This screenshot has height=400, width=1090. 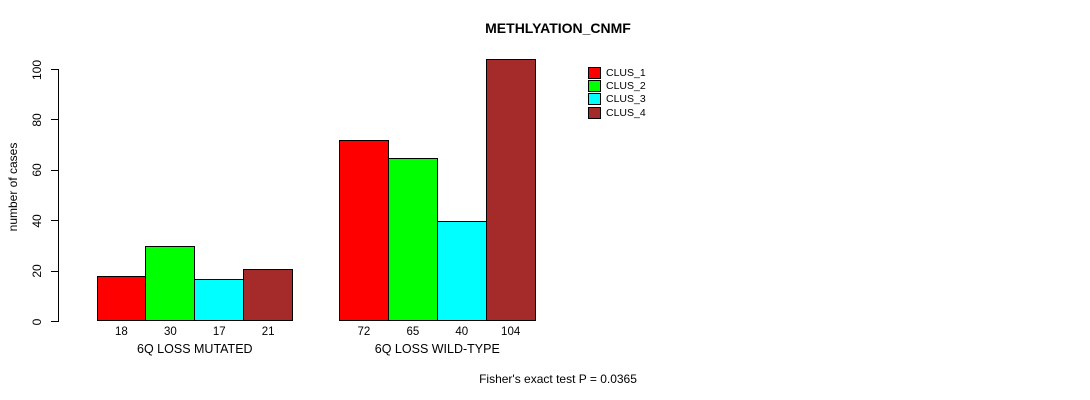 I want to click on bar-value-label: 40, so click(x=462, y=331).